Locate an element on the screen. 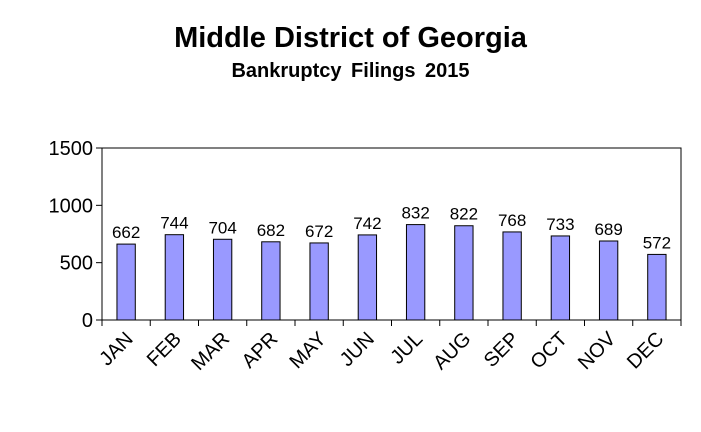 This screenshot has height=432, width=701. y-tick-label: 500 is located at coordinates (76, 264).